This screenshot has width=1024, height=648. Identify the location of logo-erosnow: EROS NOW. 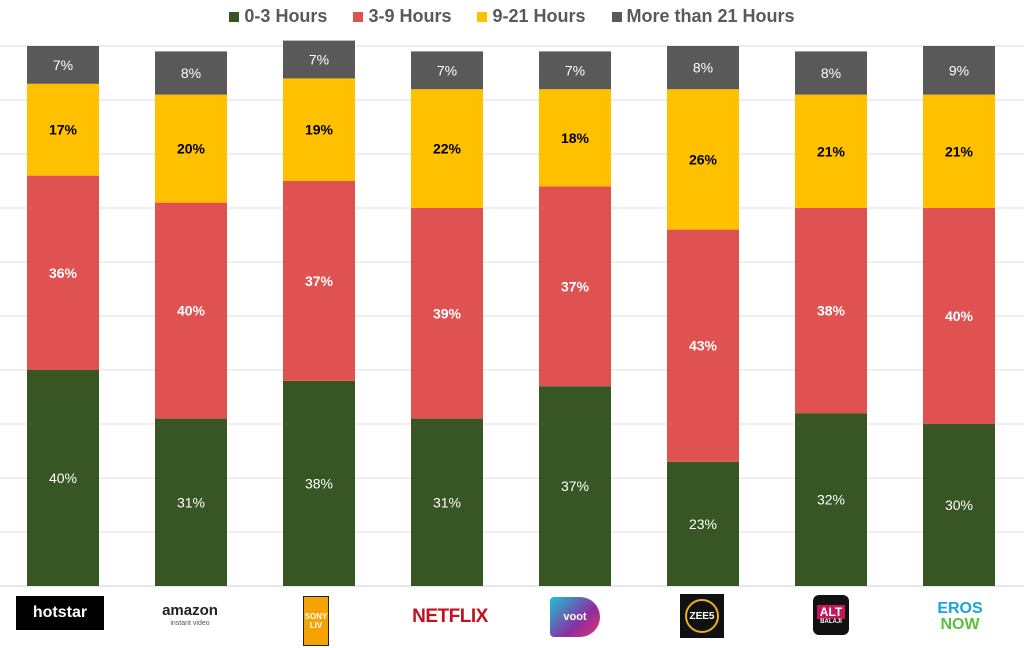
(960, 616).